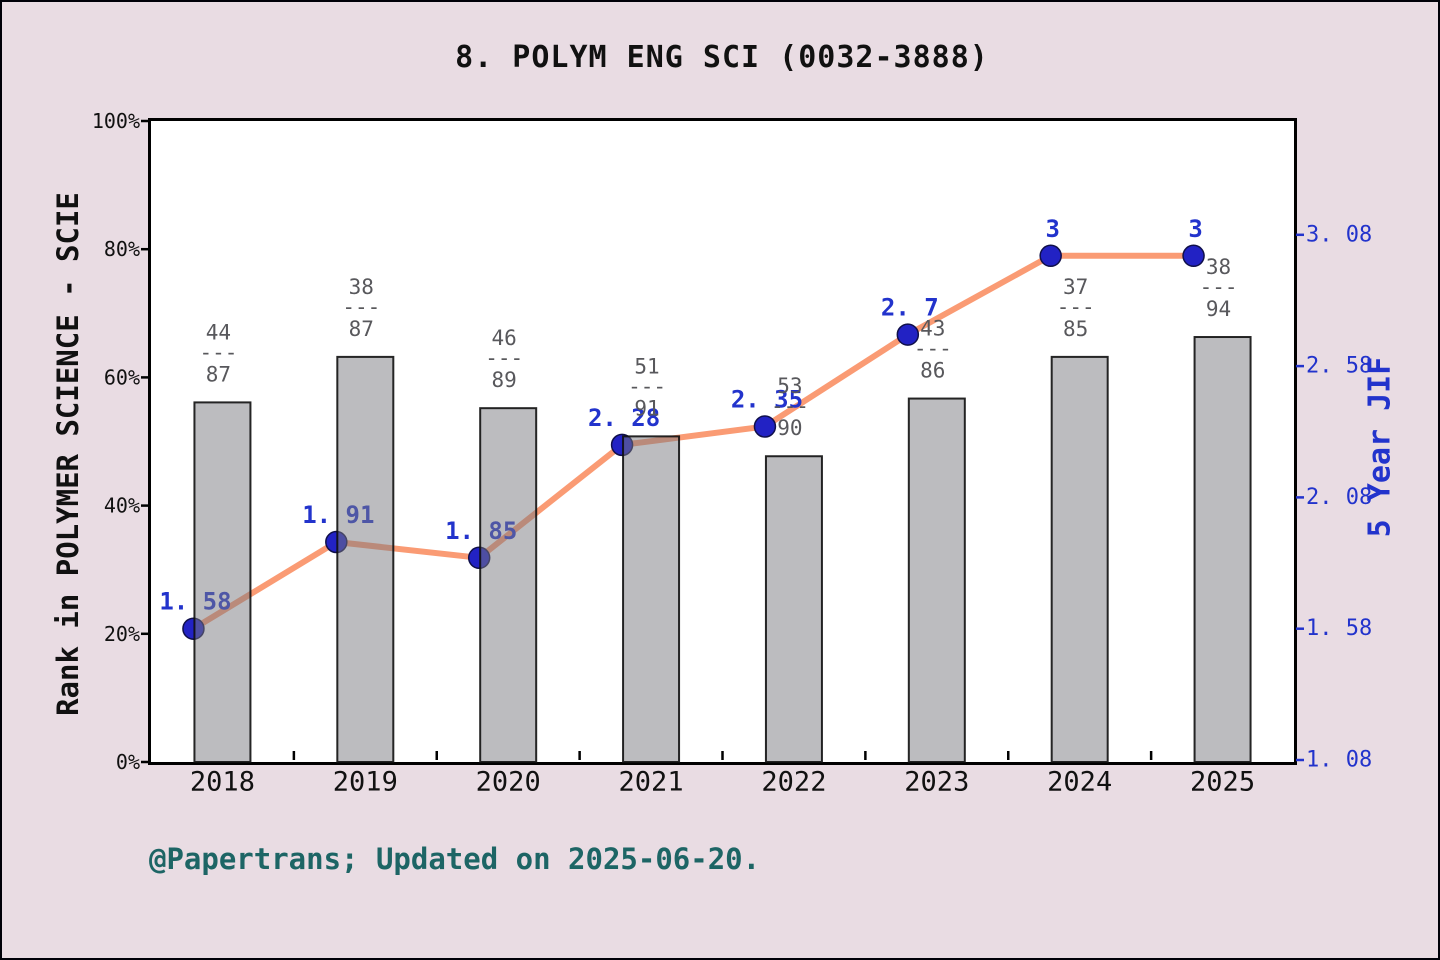  Describe the element at coordinates (767, 399) in the screenshot. I see `point-label-2022: 2. 35` at that location.